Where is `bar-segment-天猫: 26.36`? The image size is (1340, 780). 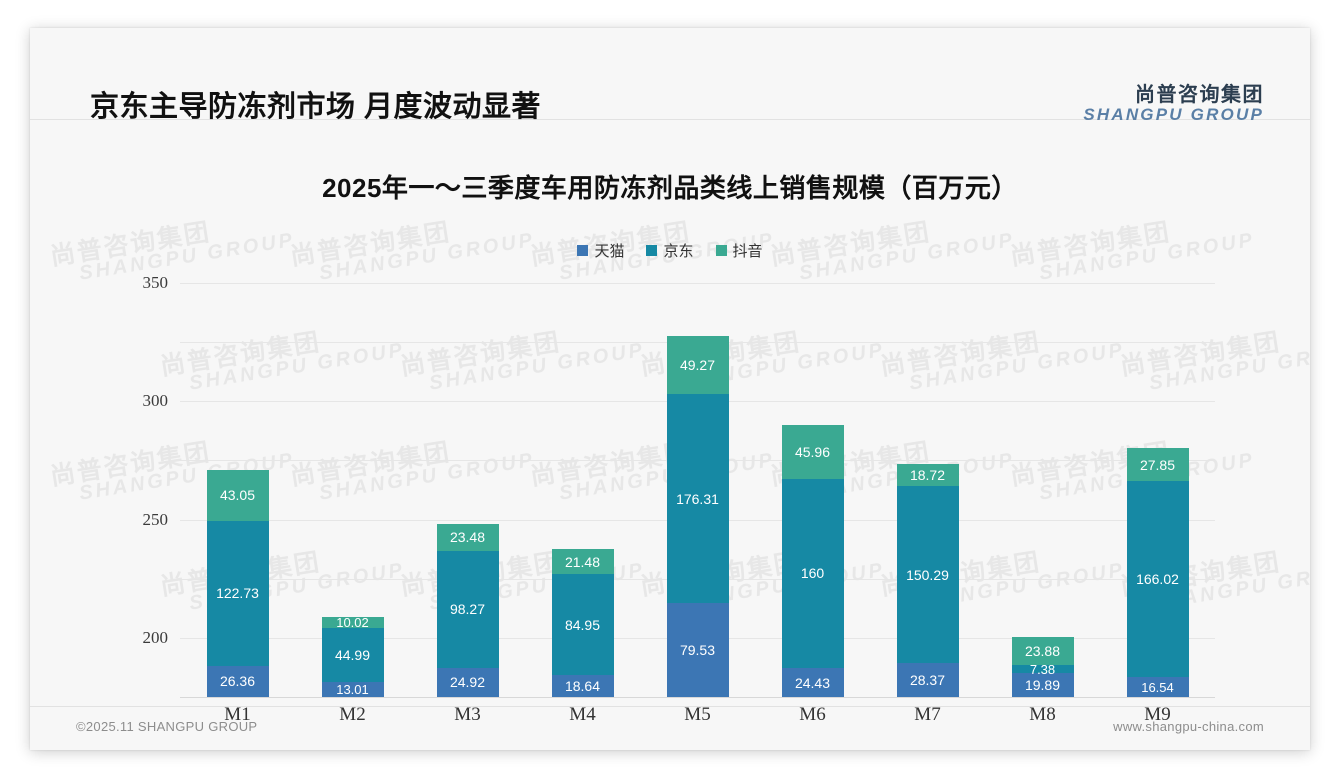
bar-segment-天猫: 26.36 is located at coordinates (237, 681).